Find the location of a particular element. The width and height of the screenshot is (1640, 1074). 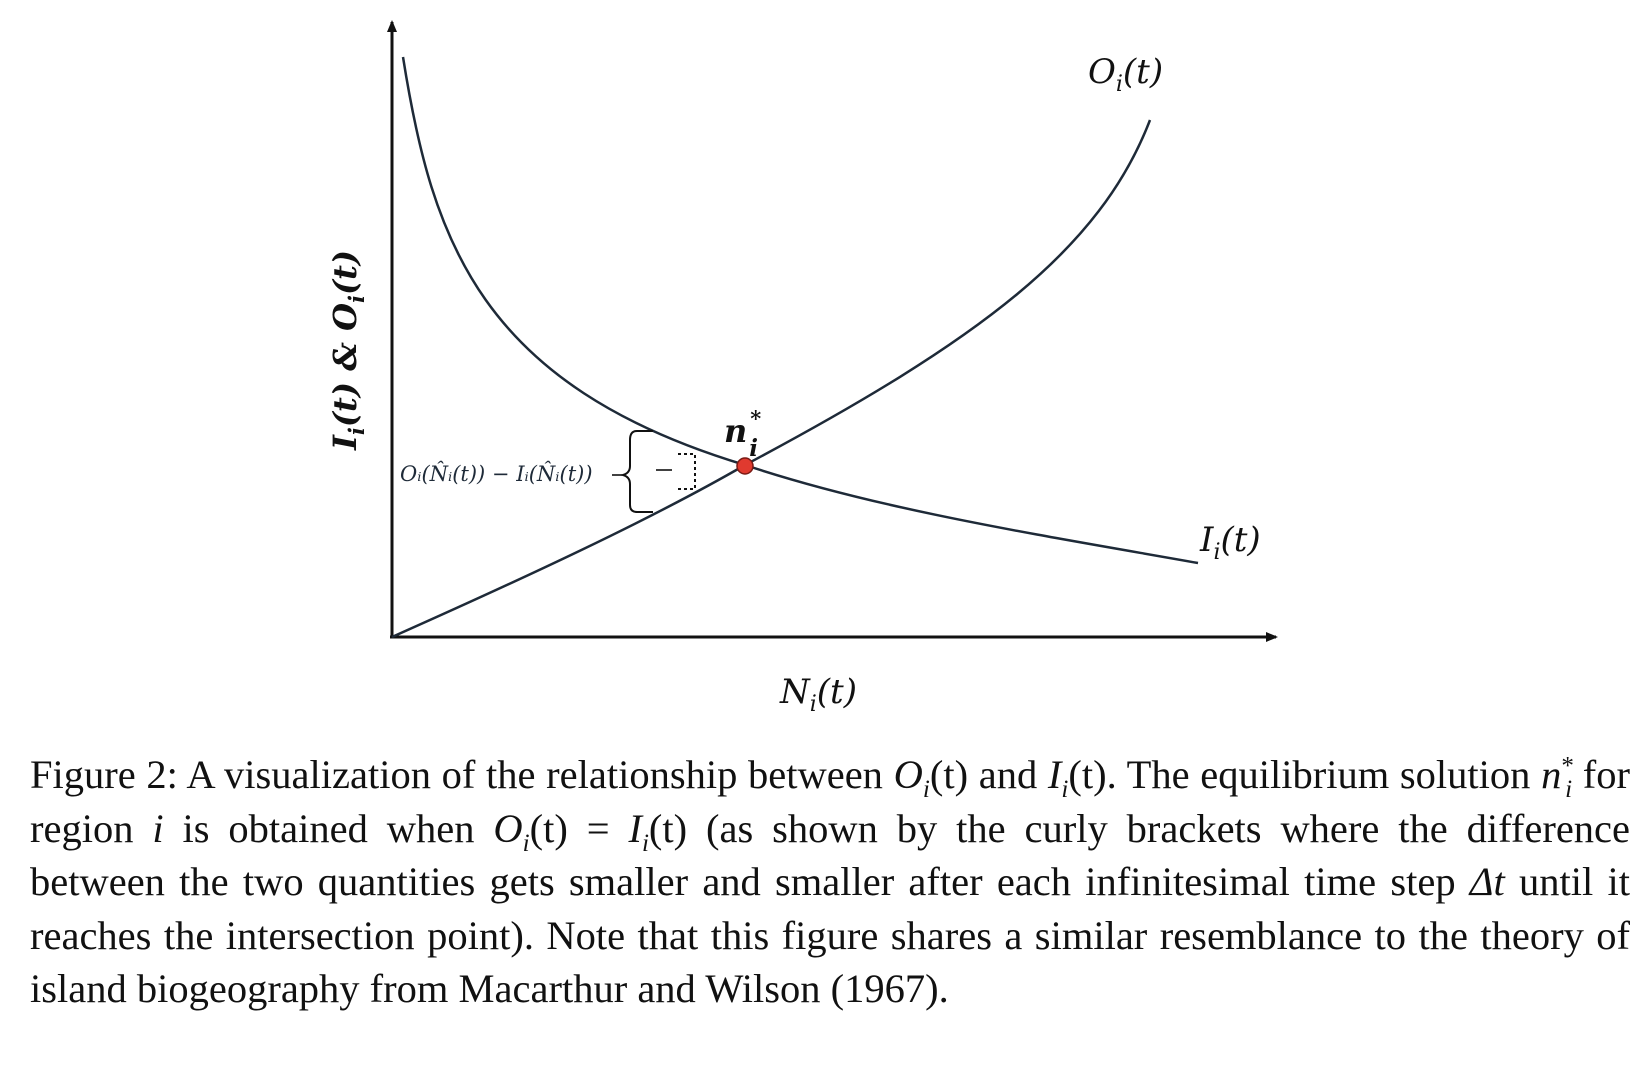

curly-bracket is located at coordinates (636, 471).